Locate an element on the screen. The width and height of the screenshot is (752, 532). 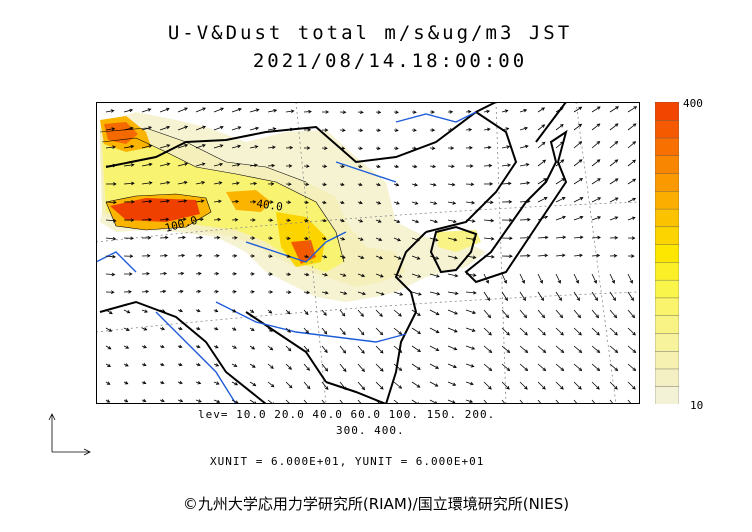
legend-min-label: 10 is located at coordinates (697, 405).